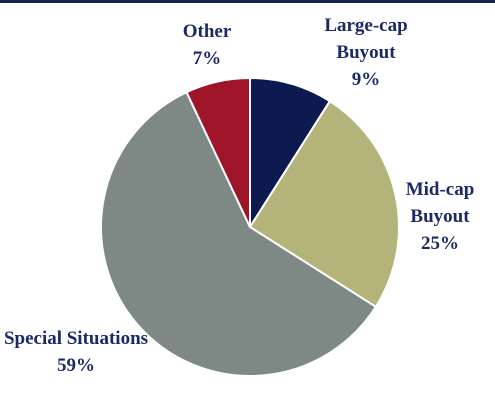 This screenshot has height=416, width=495. I want to click on category-label: Mid-cap Buyout, so click(440, 203).